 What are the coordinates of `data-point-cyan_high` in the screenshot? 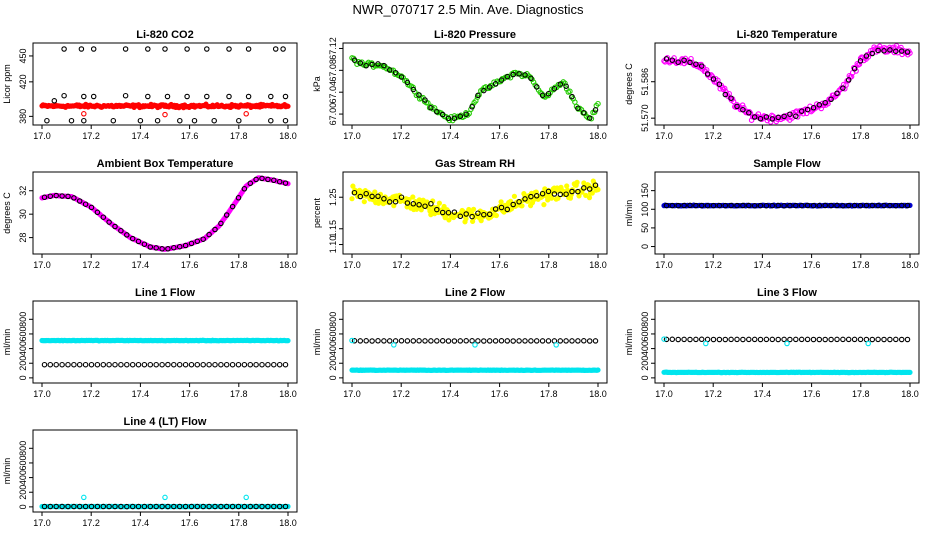 It's located at (394, 345).